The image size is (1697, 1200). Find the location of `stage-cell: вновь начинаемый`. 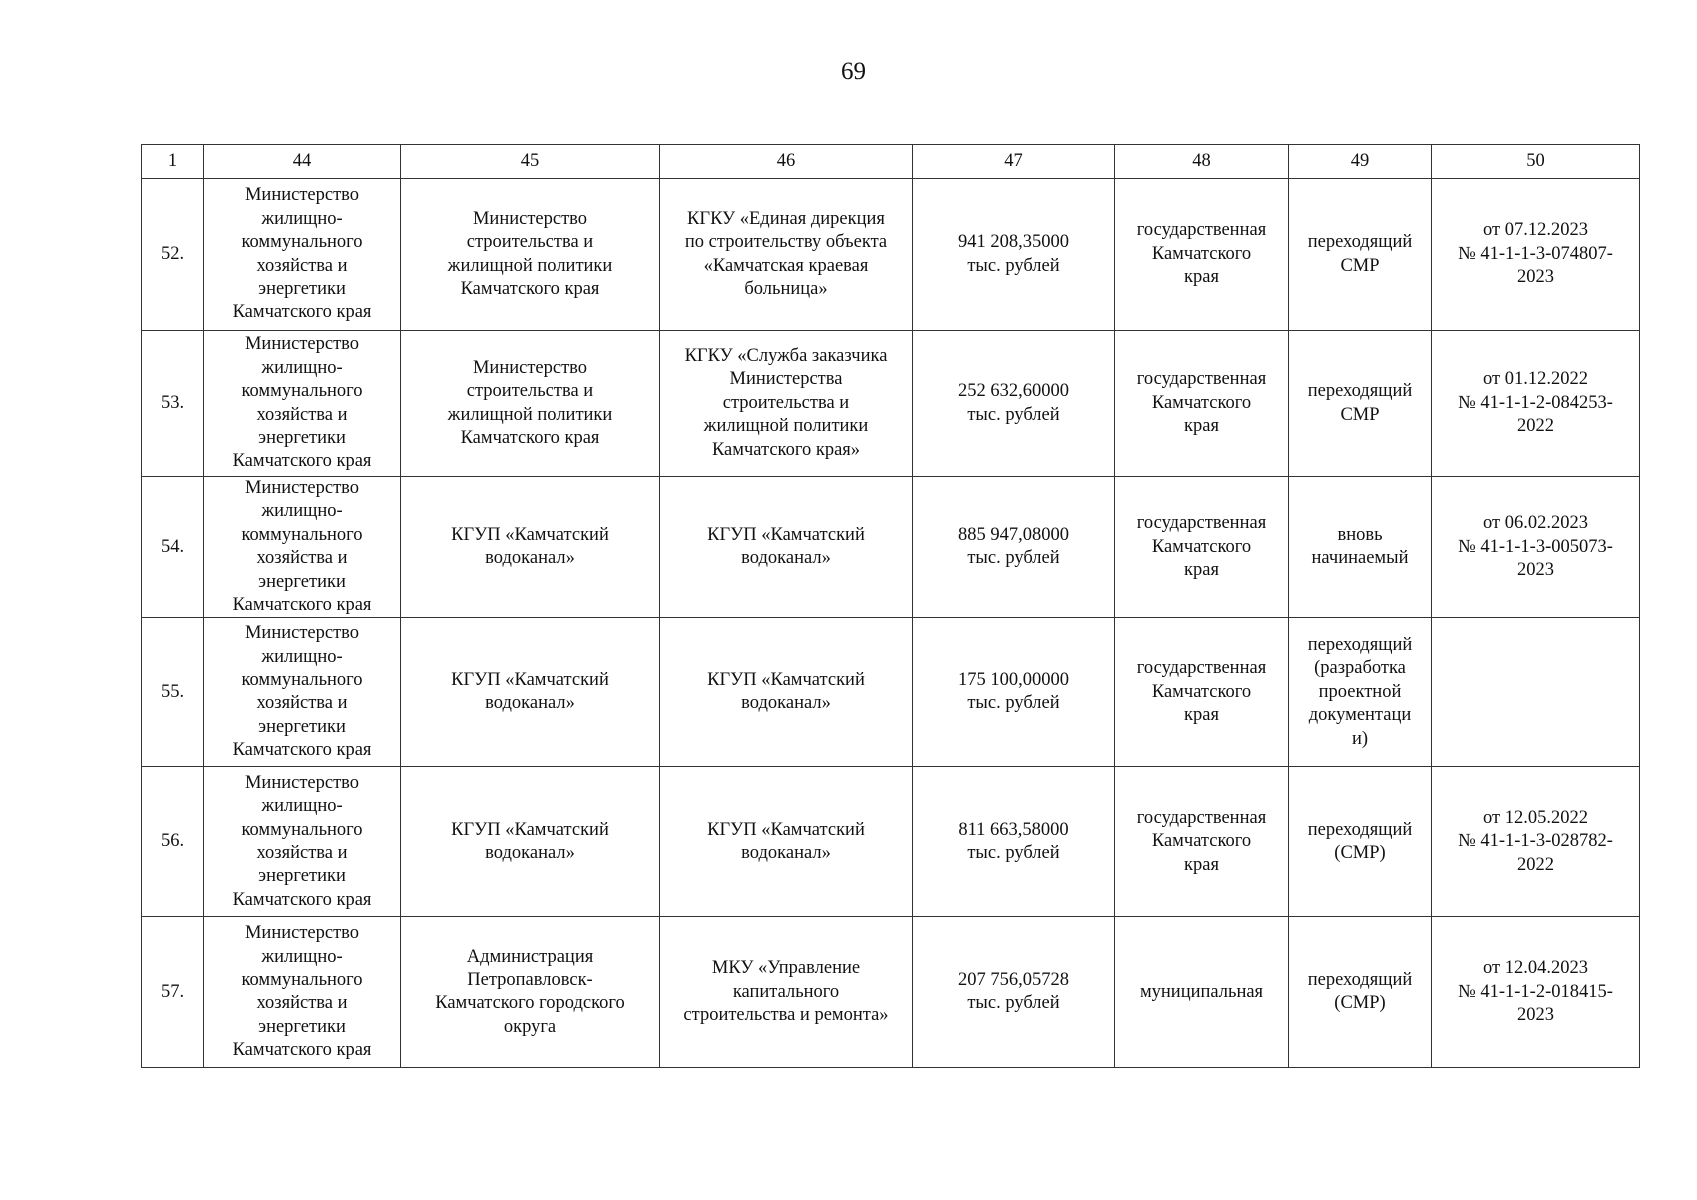

stage-cell: вновь начинаемый is located at coordinates (1360, 547).